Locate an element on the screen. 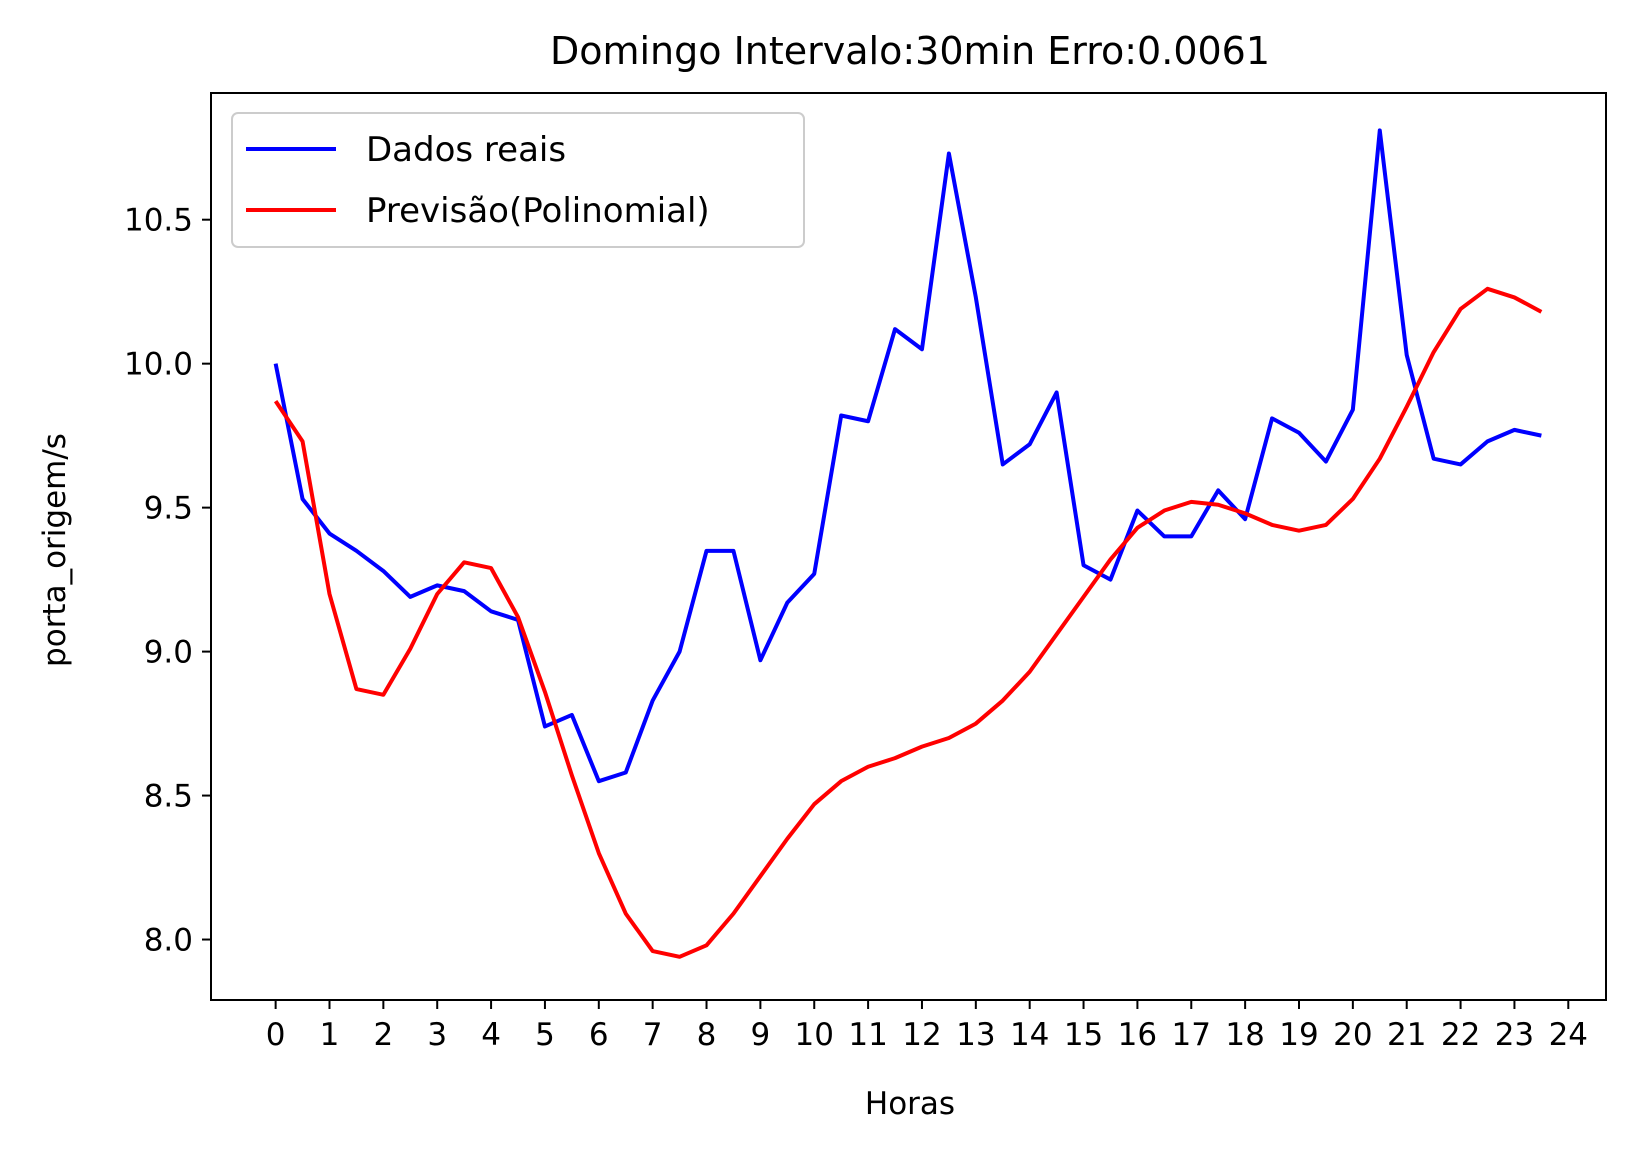 This screenshot has height=1154, width=1634. x-tick-label: 19 is located at coordinates (1298, 1035).